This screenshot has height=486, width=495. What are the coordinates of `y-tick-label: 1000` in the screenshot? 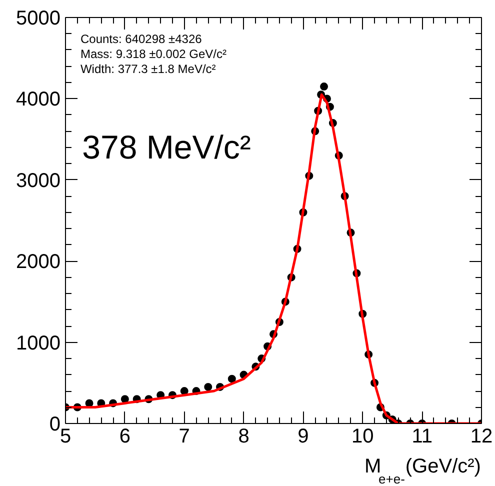 It's located at (38, 343).